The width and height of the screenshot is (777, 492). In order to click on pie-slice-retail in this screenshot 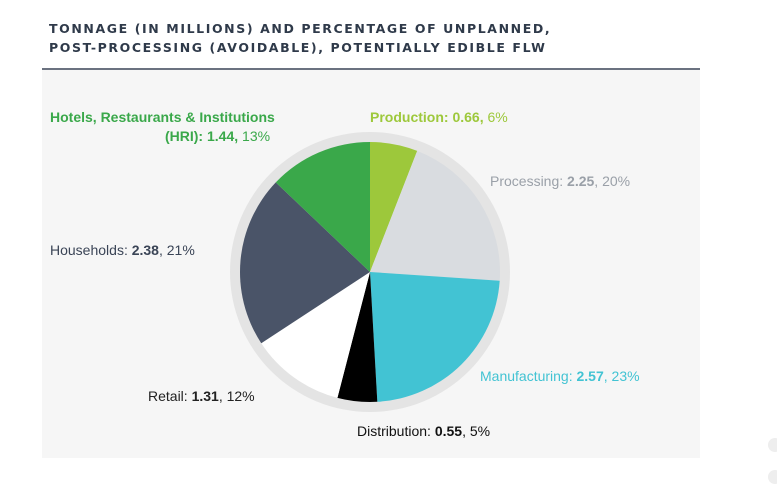, I will do `click(315, 335)`.